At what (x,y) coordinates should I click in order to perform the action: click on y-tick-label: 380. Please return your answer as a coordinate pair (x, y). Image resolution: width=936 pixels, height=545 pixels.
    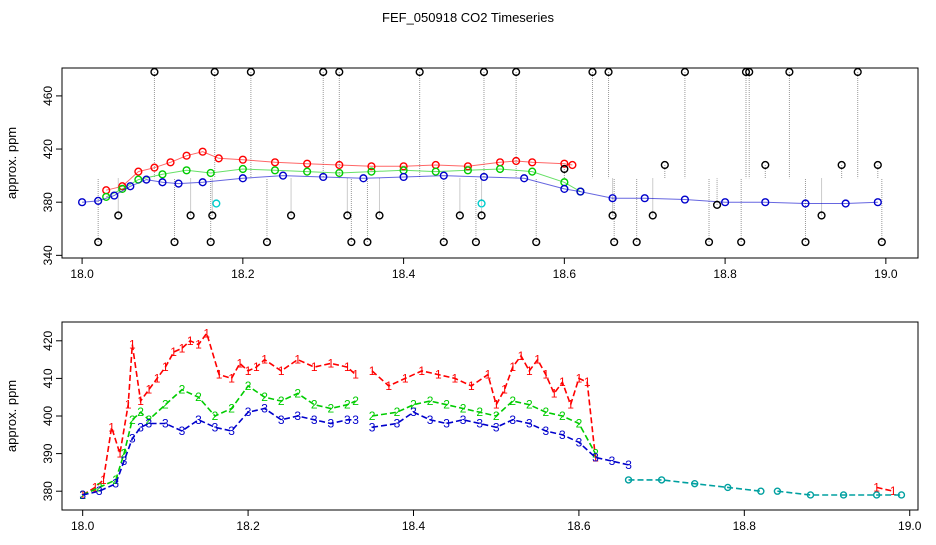
    Looking at the image, I should click on (48, 202).